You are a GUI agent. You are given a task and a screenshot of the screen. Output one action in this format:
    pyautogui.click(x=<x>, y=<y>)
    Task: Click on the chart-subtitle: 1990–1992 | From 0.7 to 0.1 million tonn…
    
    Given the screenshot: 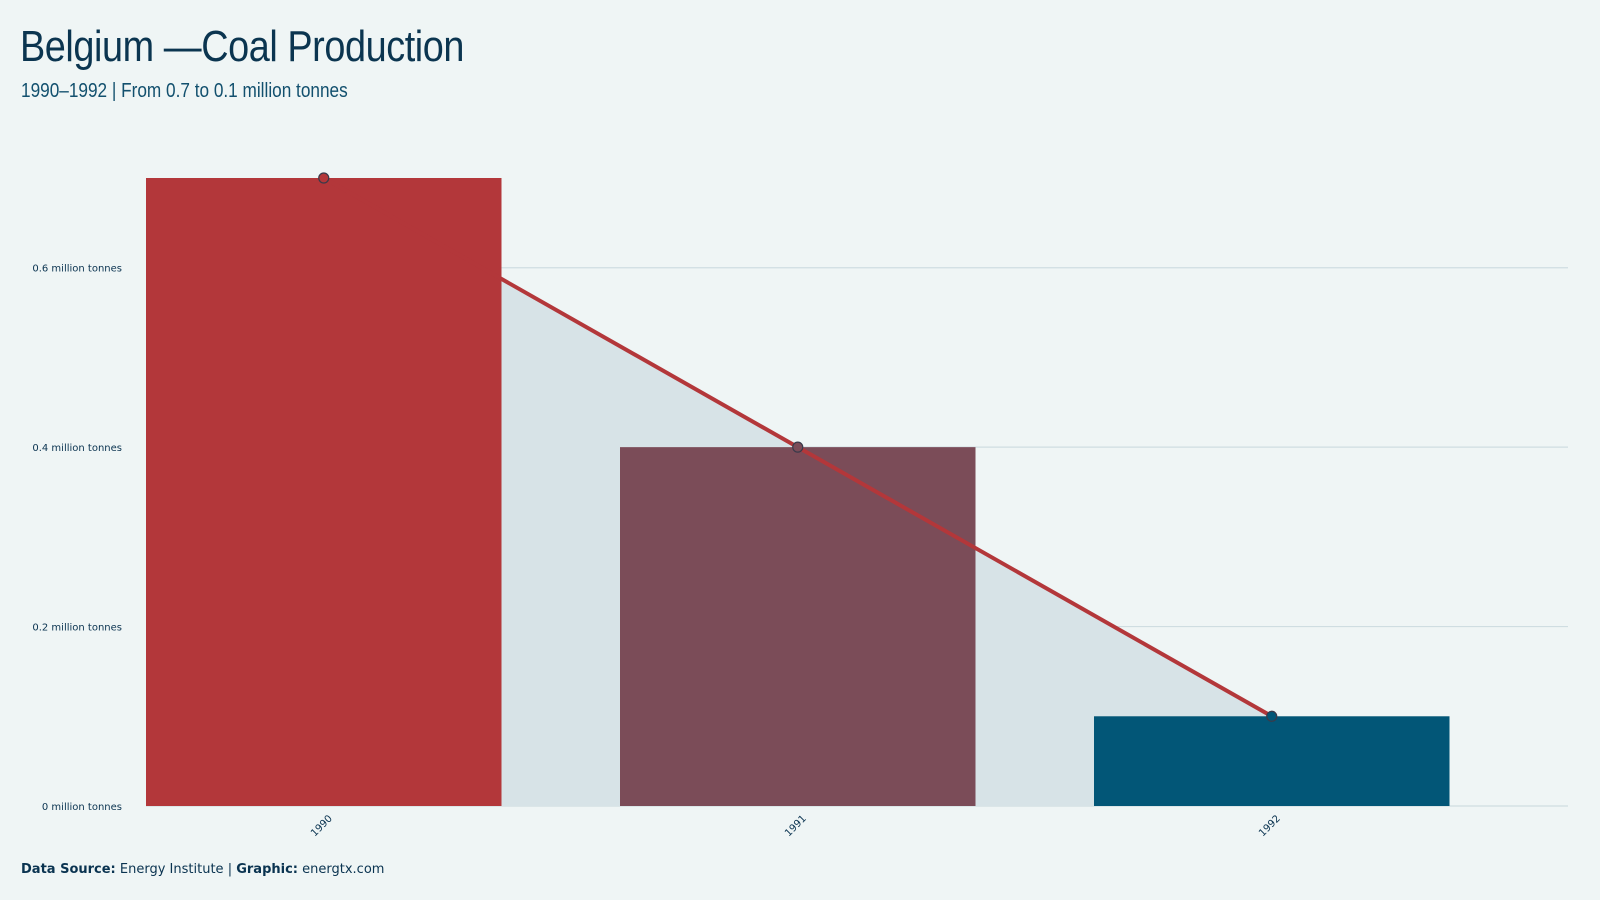 What is the action you would take?
    pyautogui.click(x=184, y=91)
    